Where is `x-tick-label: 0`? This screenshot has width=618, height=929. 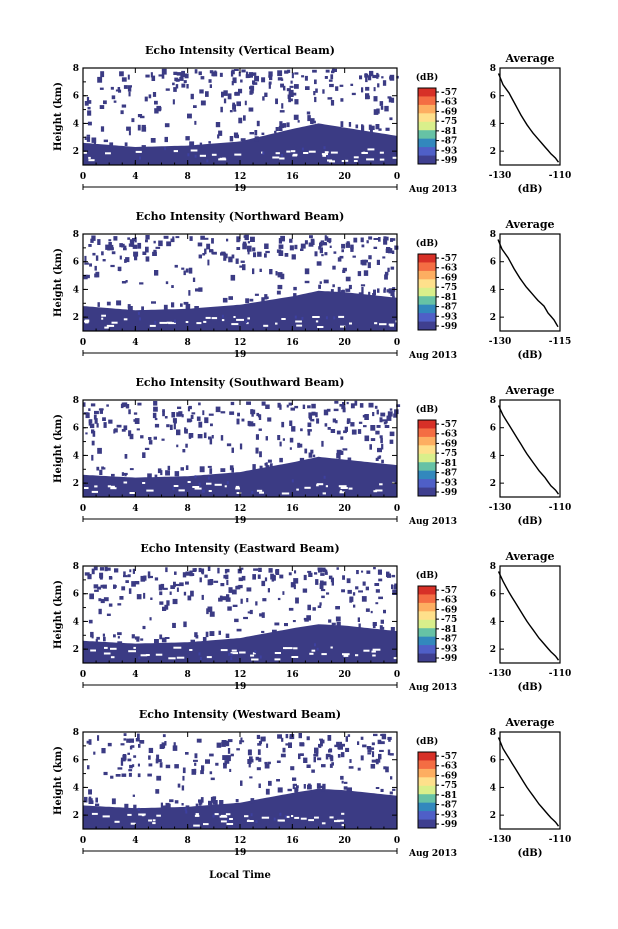
x-tick-label: 0 is located at coordinates (83, 177).